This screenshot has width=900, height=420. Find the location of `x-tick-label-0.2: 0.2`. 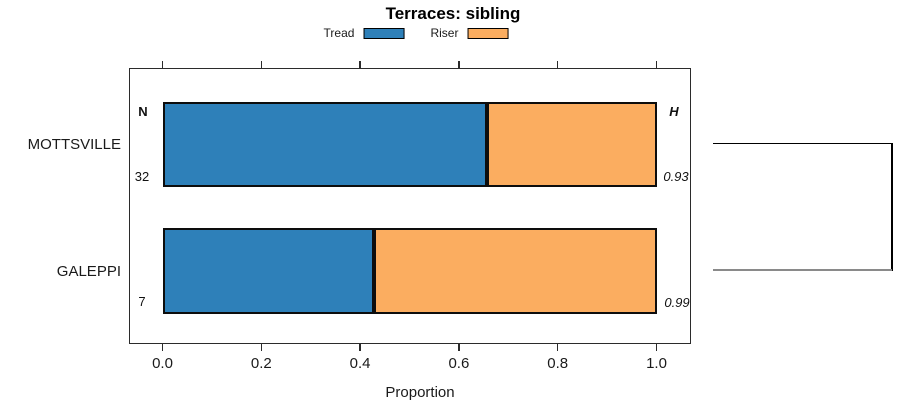

x-tick-label-0.2: 0.2 is located at coordinates (261, 363).